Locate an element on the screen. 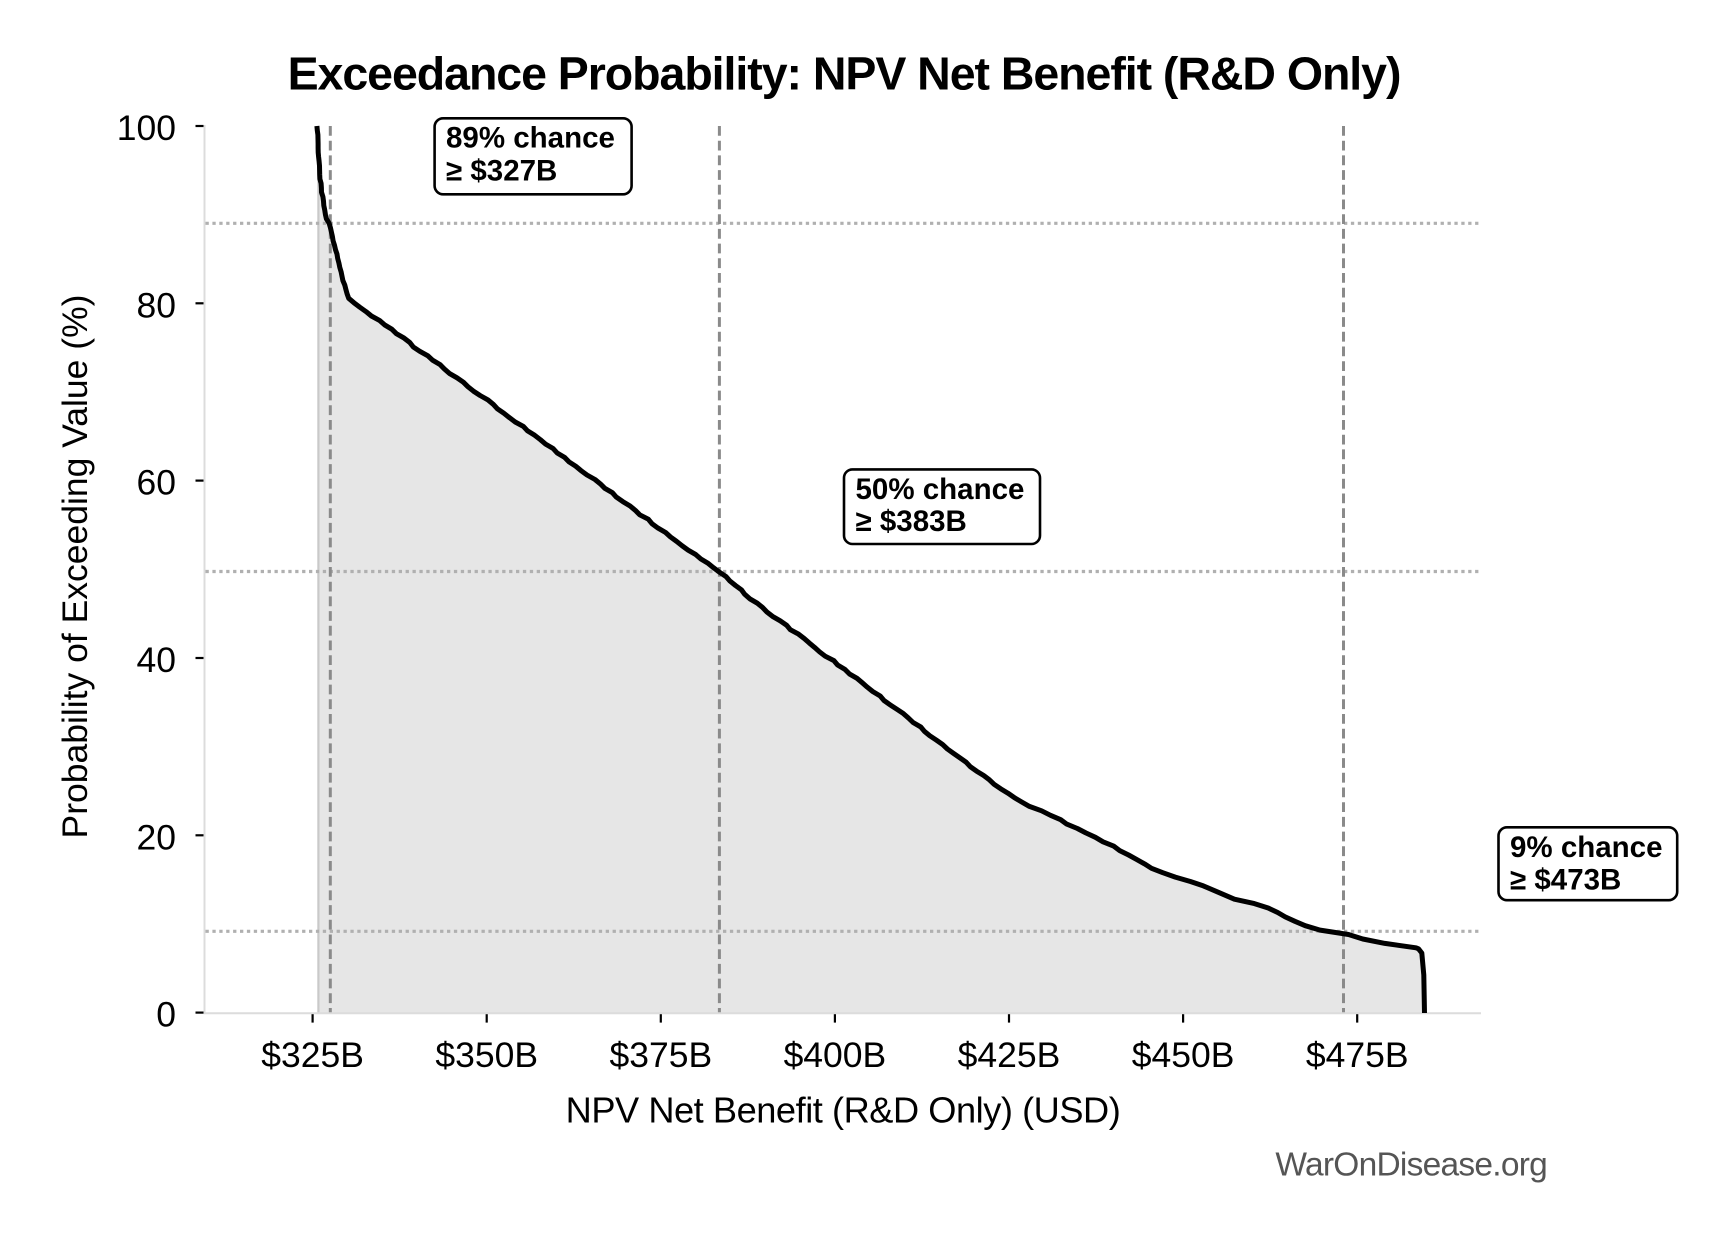  svg-text: WarOnDisease.org is located at coordinates (1411, 1165).